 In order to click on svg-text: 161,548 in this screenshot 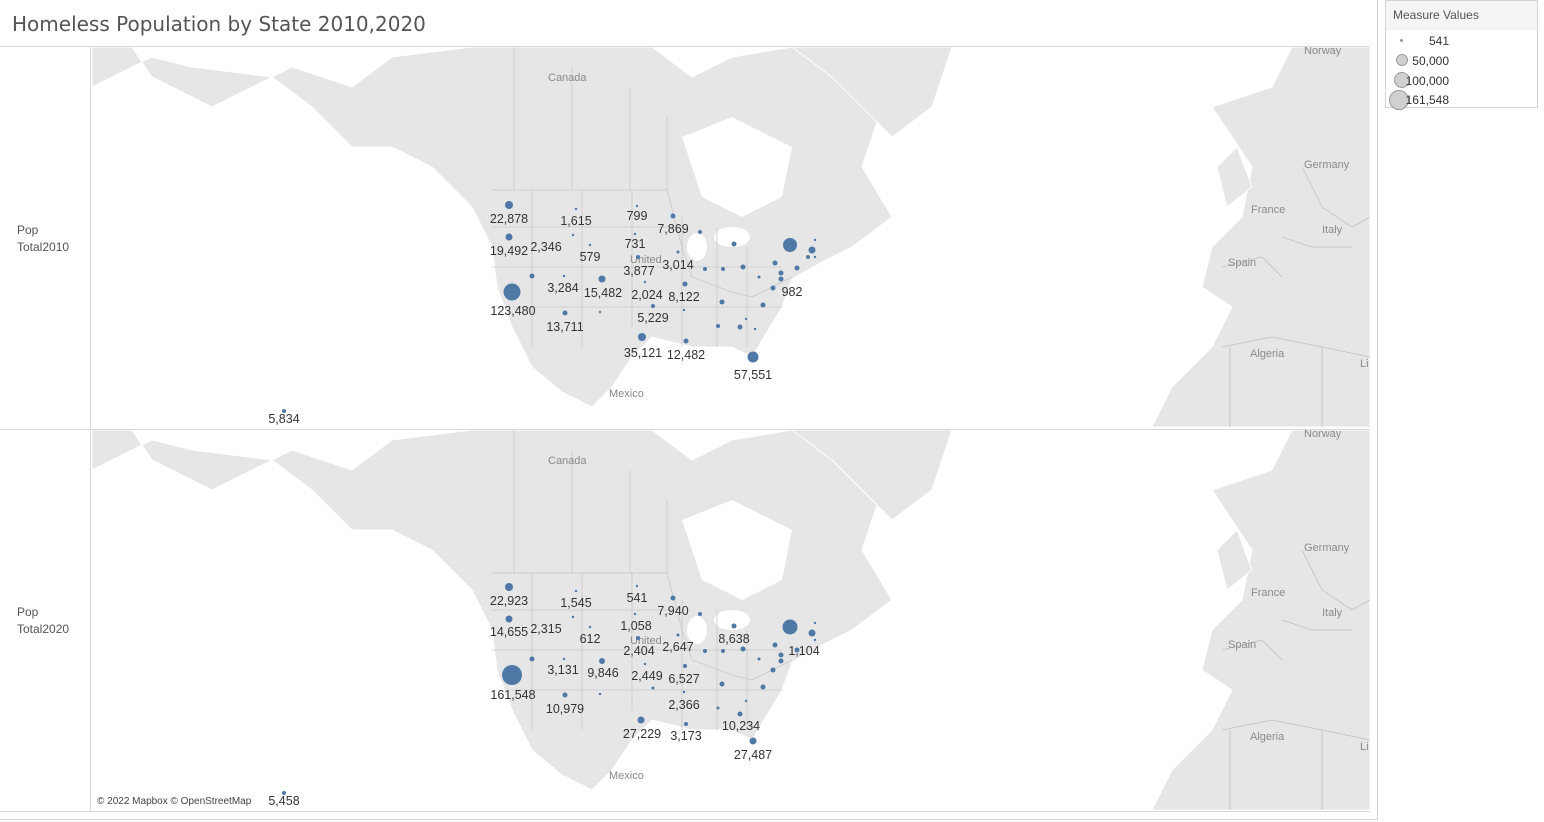, I will do `click(512, 695)`.